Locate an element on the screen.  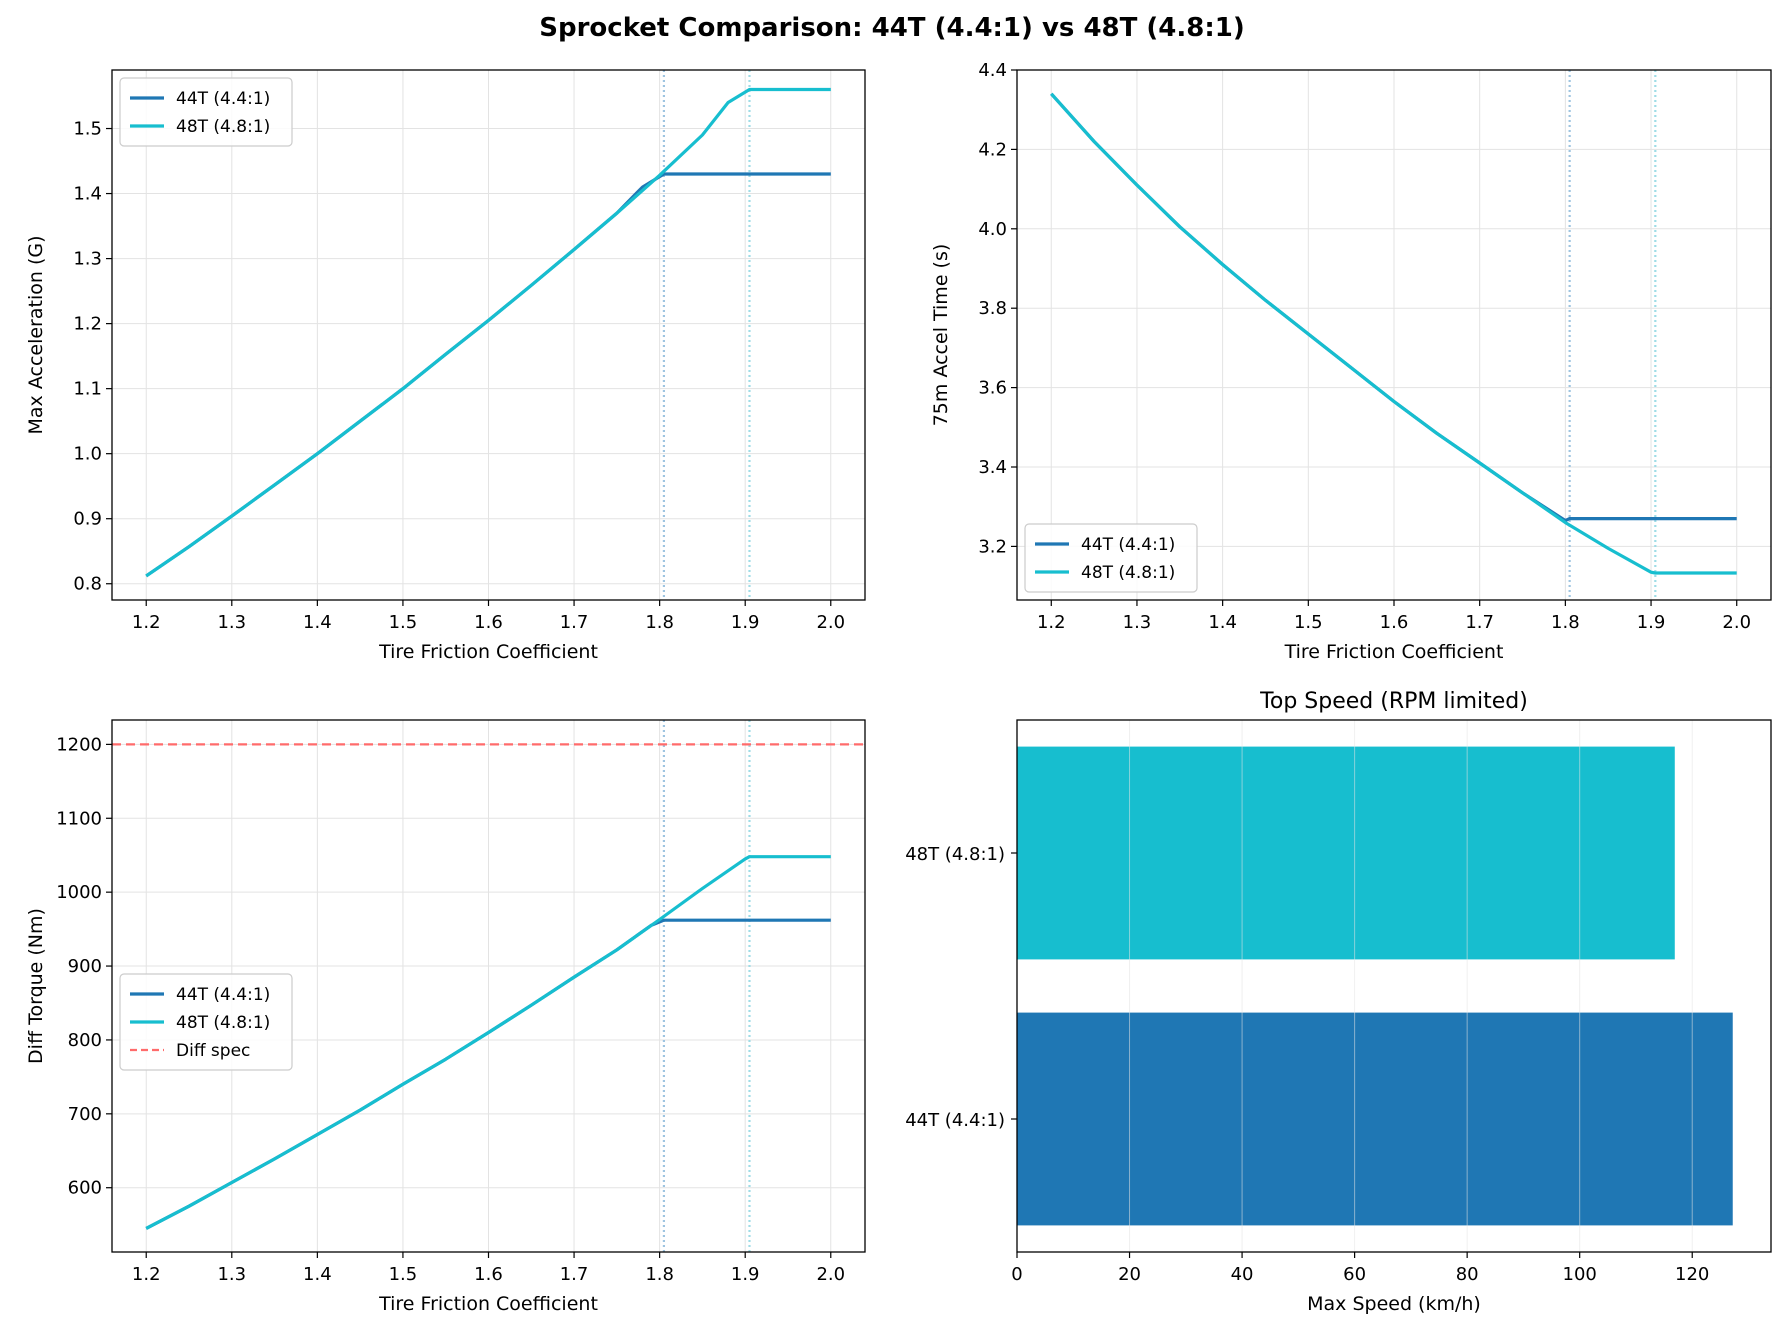
x-tick-label: 100 is located at coordinates (1580, 1274).